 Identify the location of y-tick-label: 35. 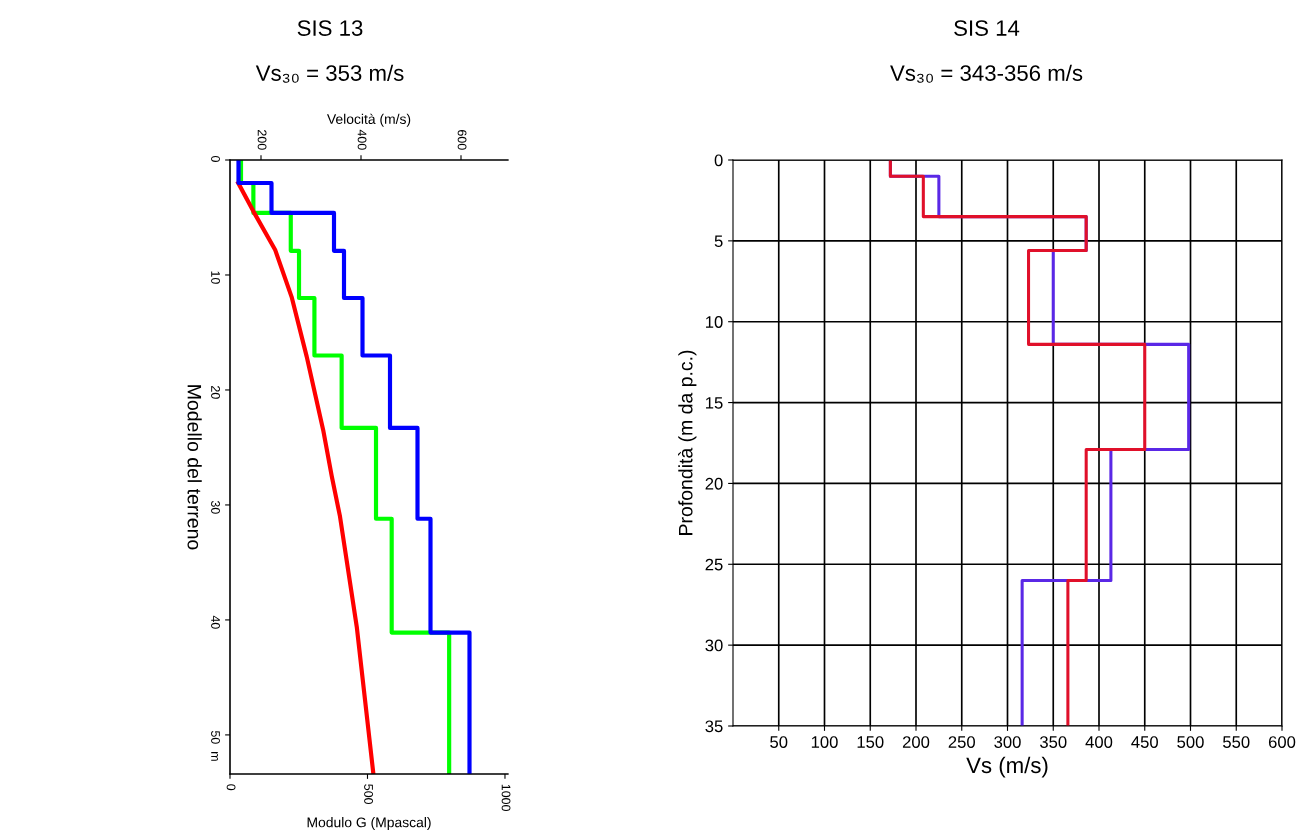
(714, 726).